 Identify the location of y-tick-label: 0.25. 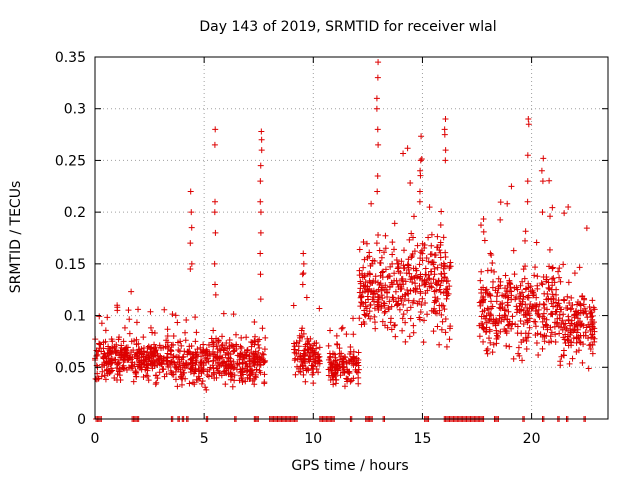
(70, 161).